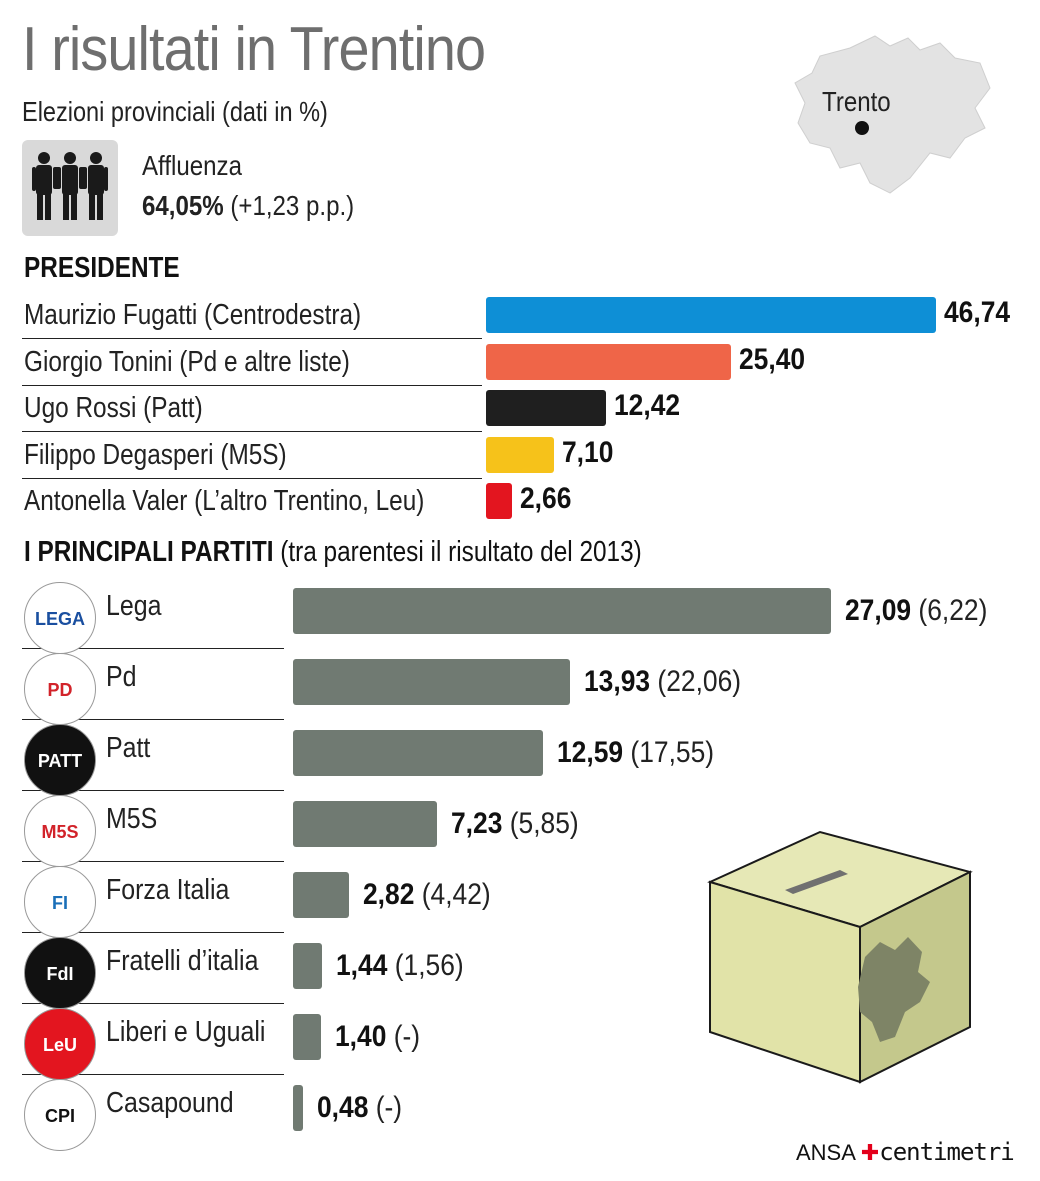 The image size is (1040, 1181). Describe the element at coordinates (342, 1107) in the screenshot. I see `party-result: 0,48` at that location.